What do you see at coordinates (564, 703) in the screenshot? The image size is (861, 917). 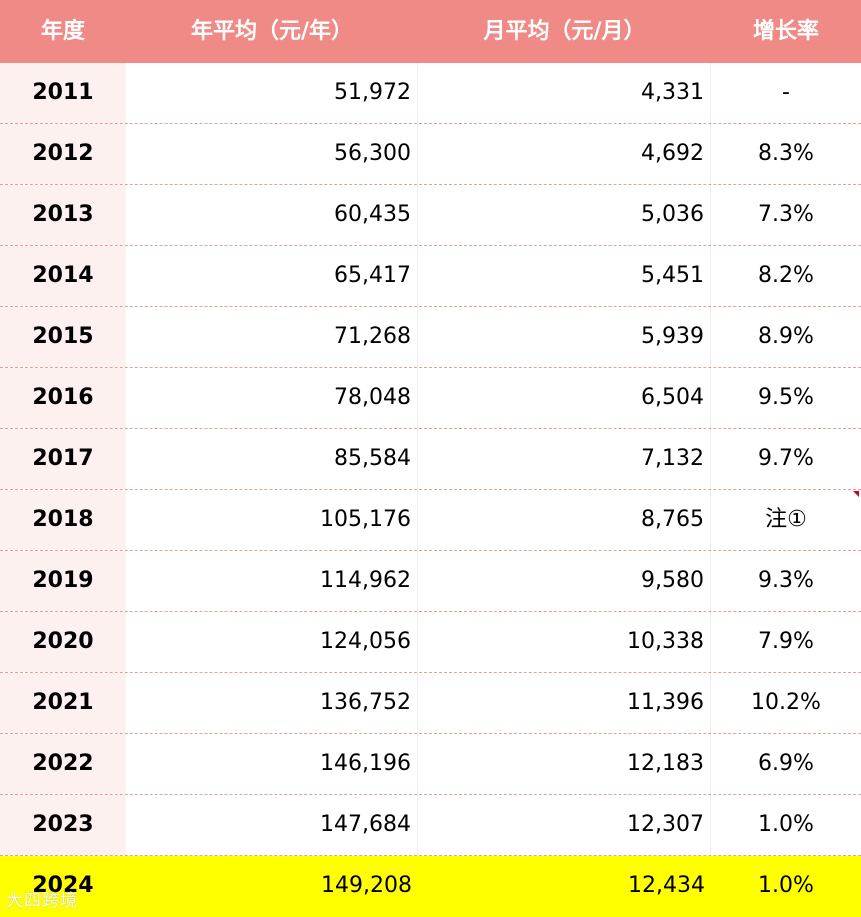 I see `cell-monthly: 11,396` at bounding box center [564, 703].